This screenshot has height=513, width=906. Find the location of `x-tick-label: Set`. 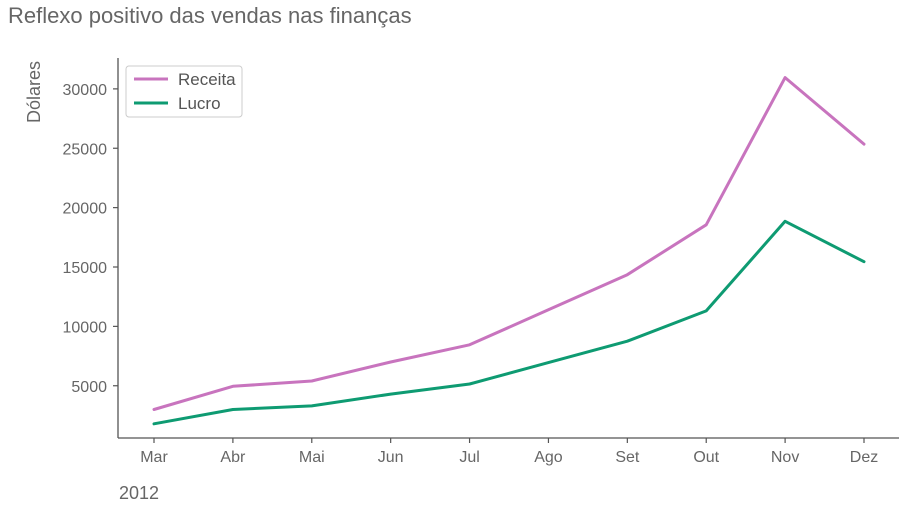

x-tick-label: Set is located at coordinates (627, 457).